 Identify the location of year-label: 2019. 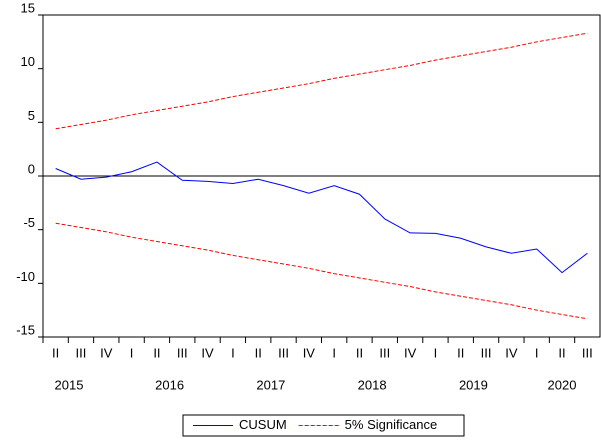
(473, 384).